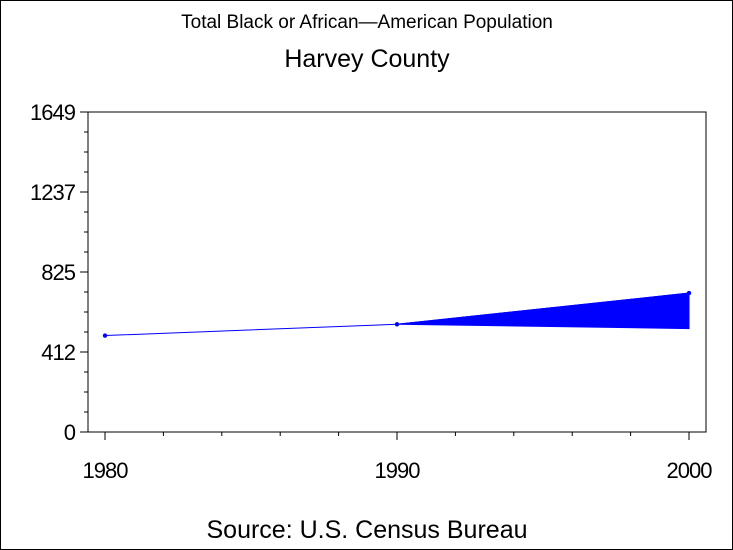 The height and width of the screenshot is (550, 733). I want to click on chart-subtitle: Harvey County, so click(367, 59).